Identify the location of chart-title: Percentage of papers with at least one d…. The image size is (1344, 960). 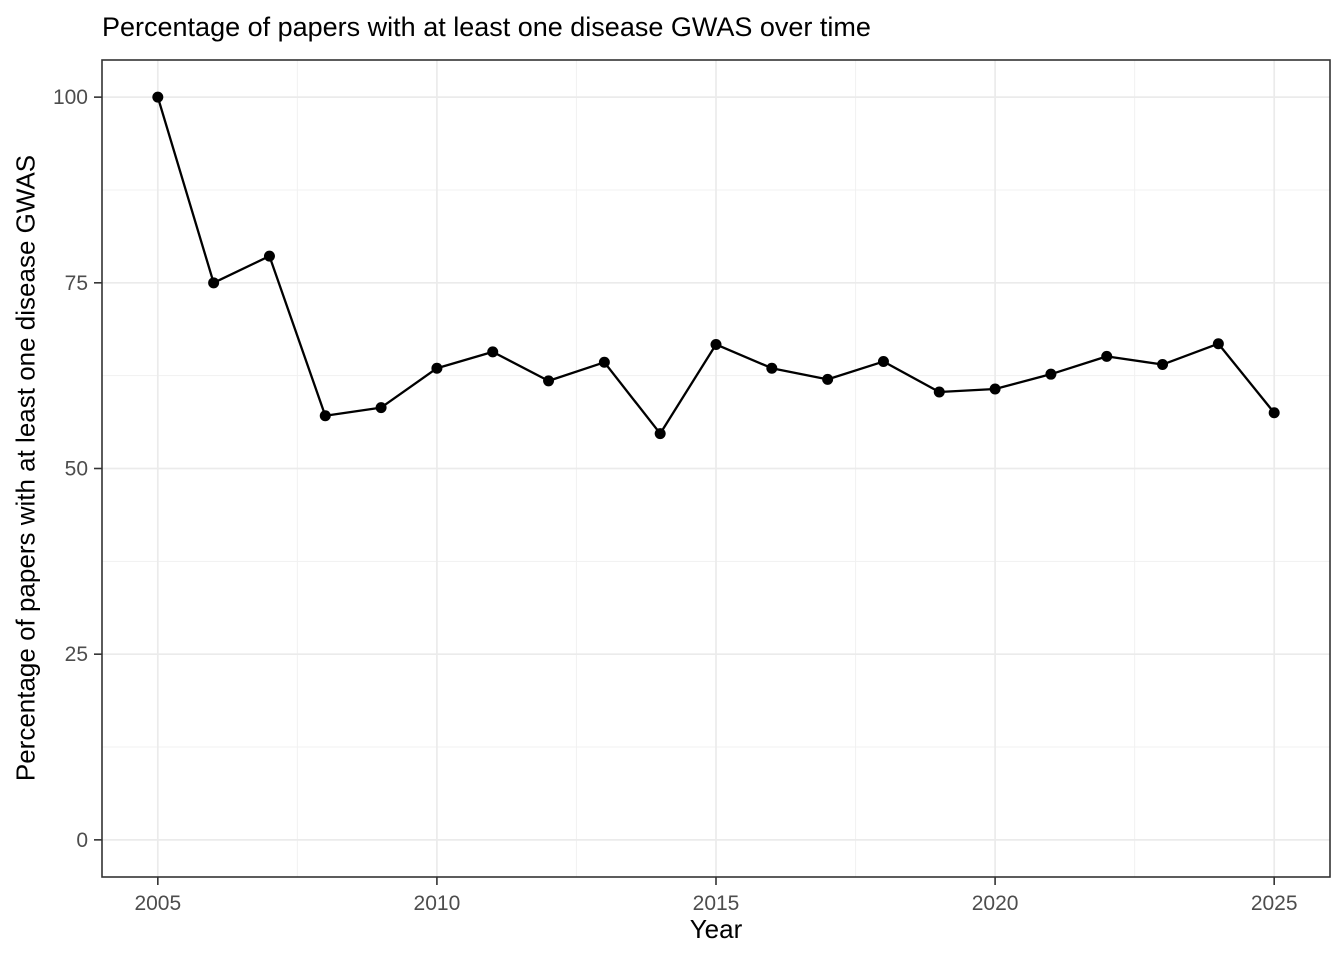
(486, 27).